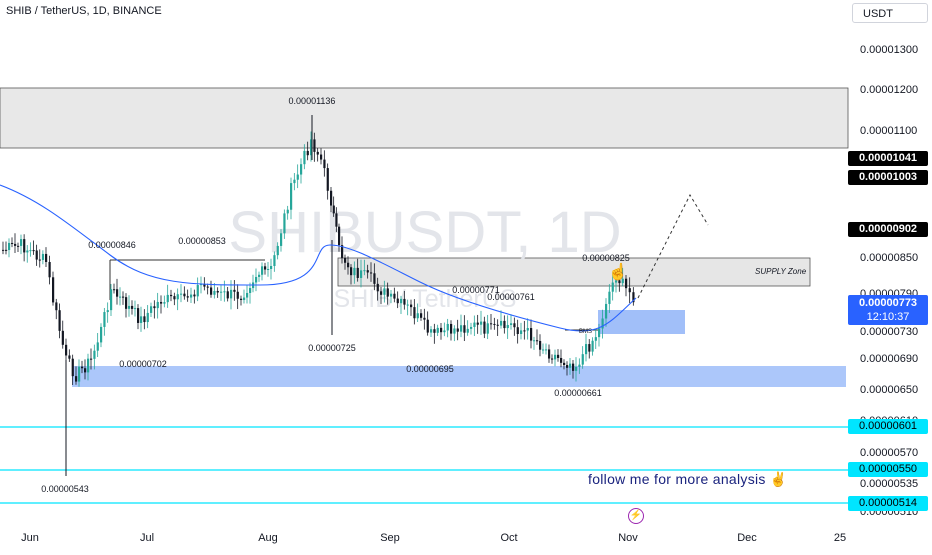 This screenshot has height=555, width=932. Describe the element at coordinates (641, 322) in the screenshot. I see `demand-zone-nov` at that location.